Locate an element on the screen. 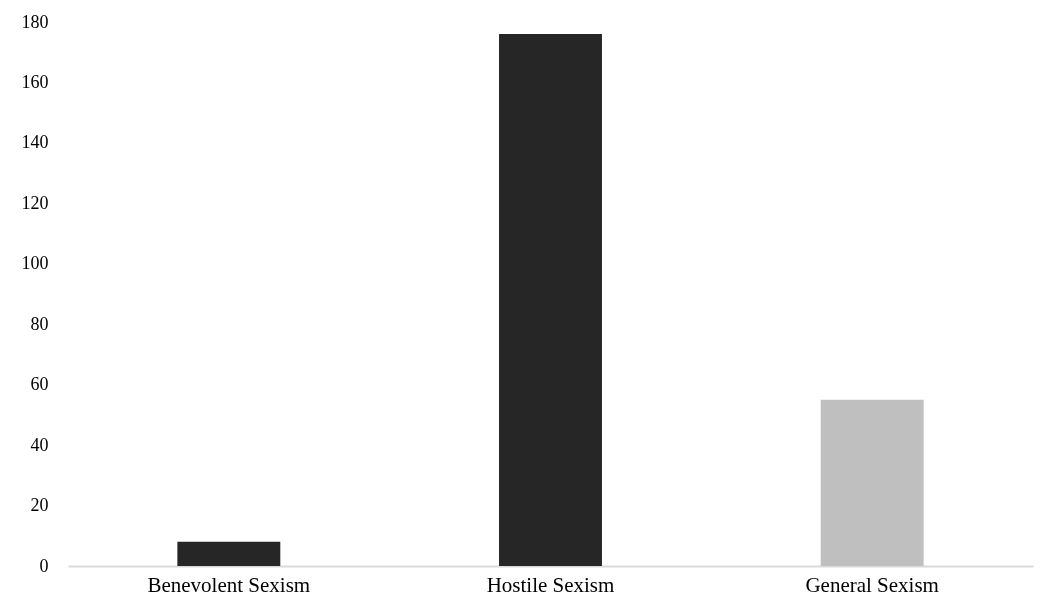 This screenshot has height=612, width=1043. y-tick-label: 120 is located at coordinates (35, 202).